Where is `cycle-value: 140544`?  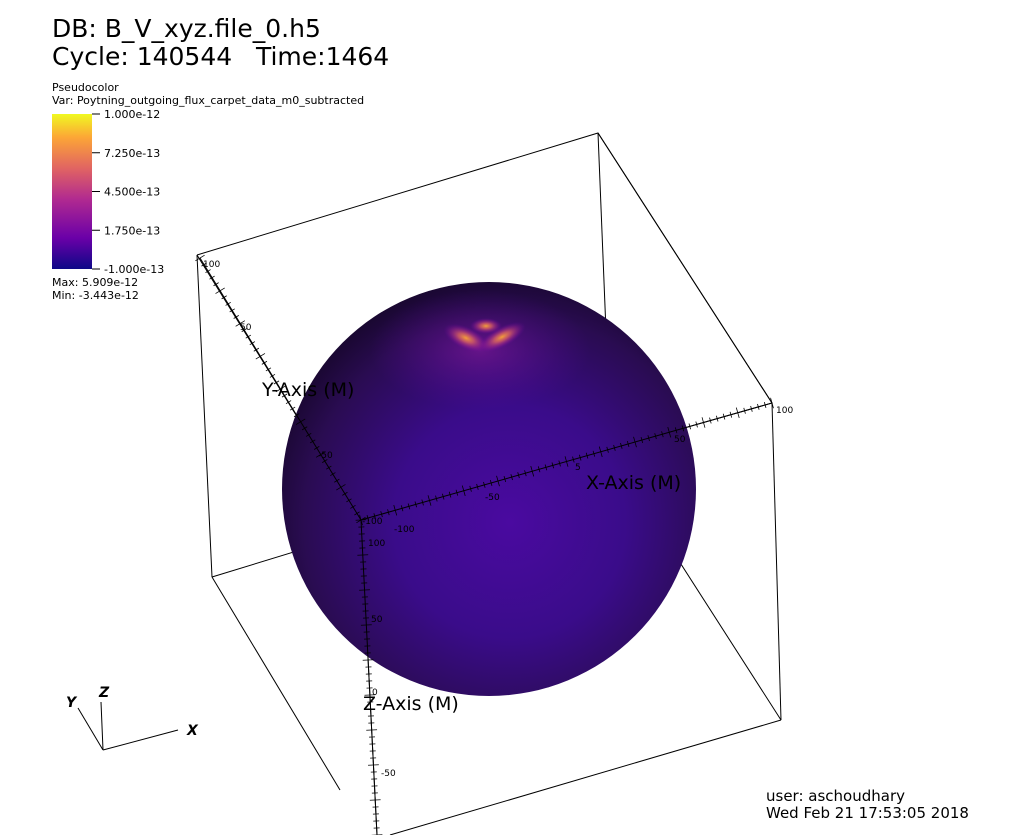
cycle-value: 140544 is located at coordinates (184, 56).